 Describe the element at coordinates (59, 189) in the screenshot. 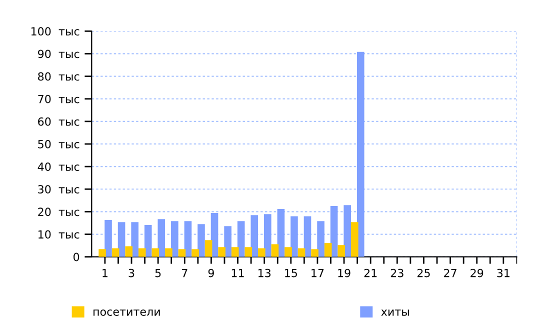

I see `y-tick-label: 30 тыс` at that location.